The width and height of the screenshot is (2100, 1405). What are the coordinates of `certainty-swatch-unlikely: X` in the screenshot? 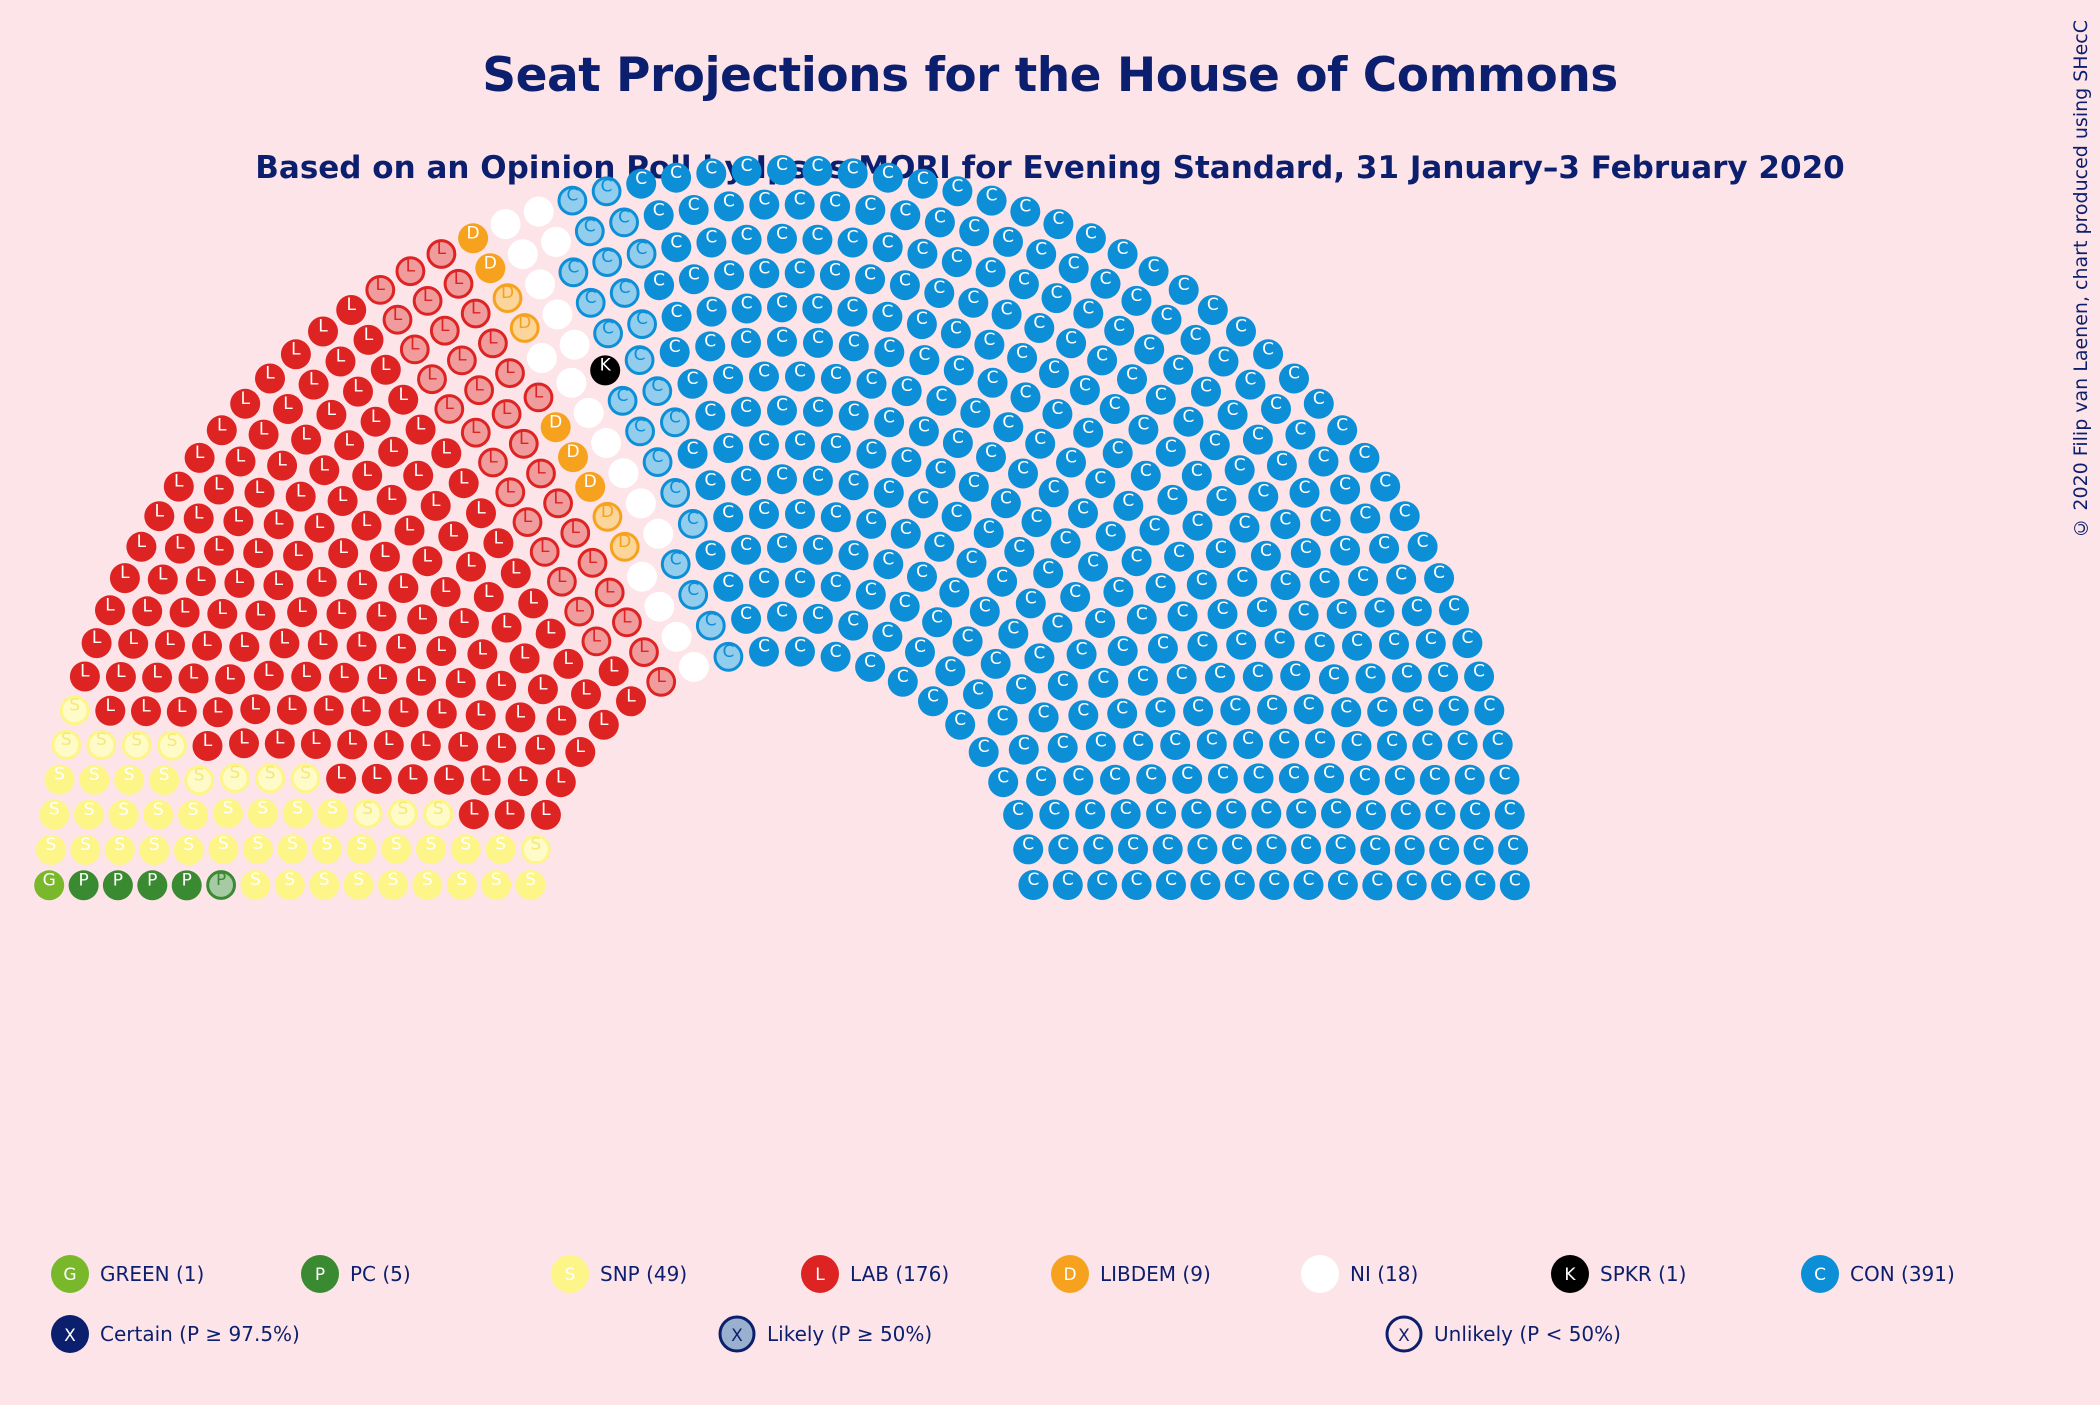 It's located at (1404, 1334).